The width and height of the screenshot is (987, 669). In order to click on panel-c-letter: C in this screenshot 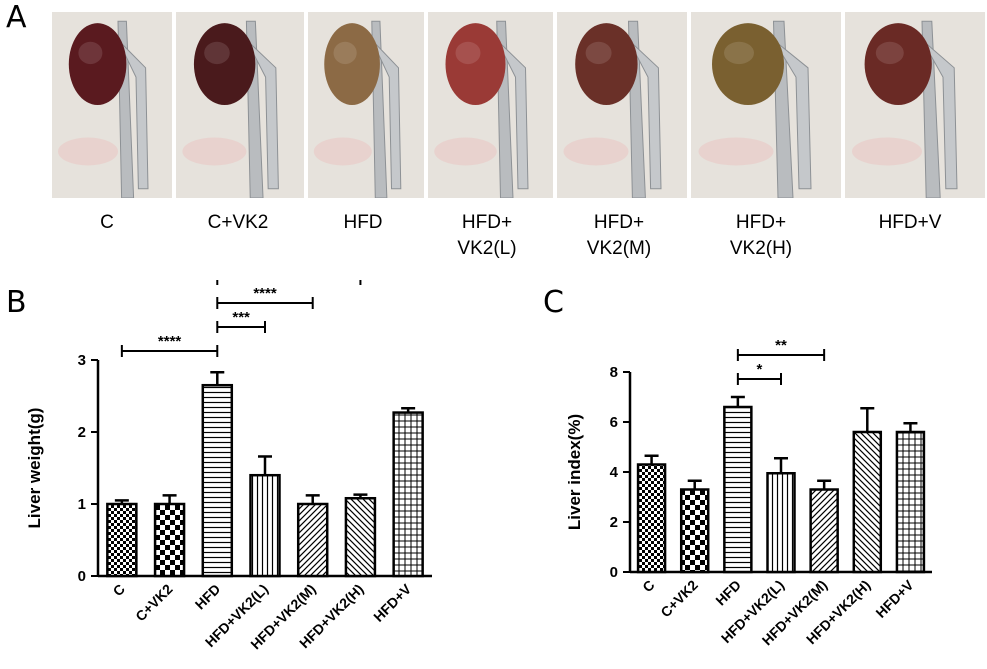, I will do `click(553, 302)`.